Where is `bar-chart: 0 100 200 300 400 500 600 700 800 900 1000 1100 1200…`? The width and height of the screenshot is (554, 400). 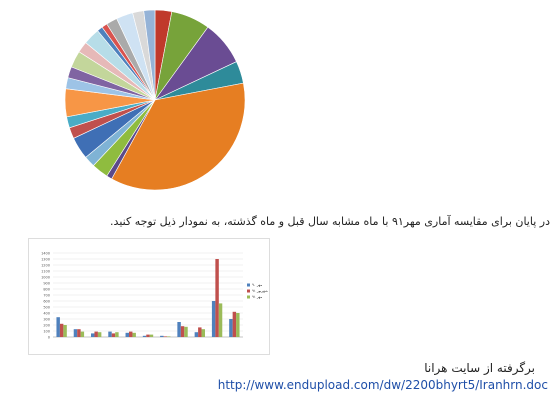 bar-chart: 0 100 200 300 400 500 600 700 800 900 1000 1100 1200… is located at coordinates (149, 296).